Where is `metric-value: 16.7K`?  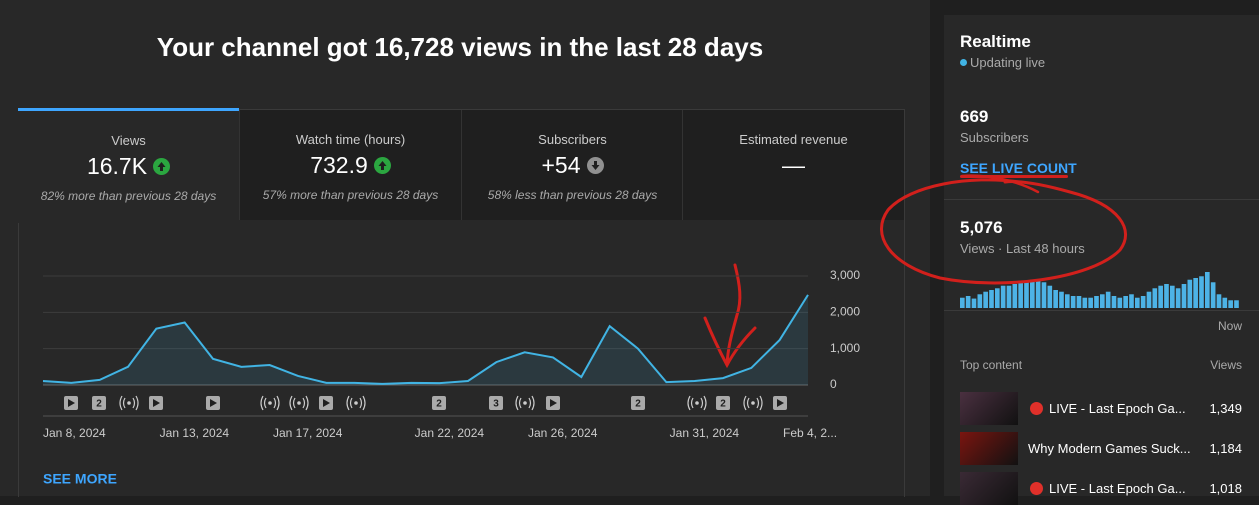
metric-value: 16.7K is located at coordinates (117, 166).